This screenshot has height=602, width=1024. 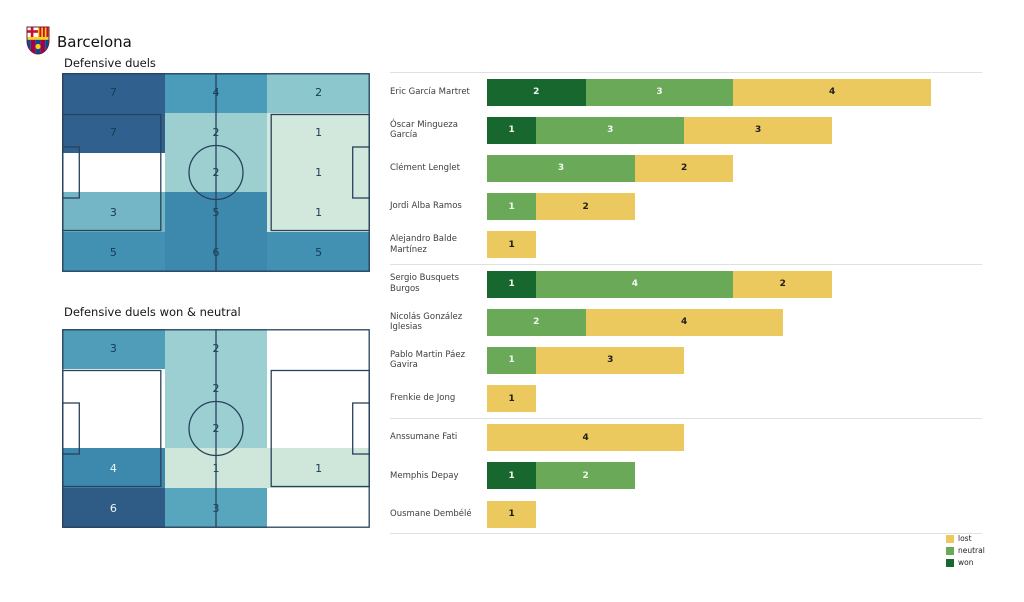 What do you see at coordinates (423, 398) in the screenshot?
I see `player-name: Frenkie de Jong` at bounding box center [423, 398].